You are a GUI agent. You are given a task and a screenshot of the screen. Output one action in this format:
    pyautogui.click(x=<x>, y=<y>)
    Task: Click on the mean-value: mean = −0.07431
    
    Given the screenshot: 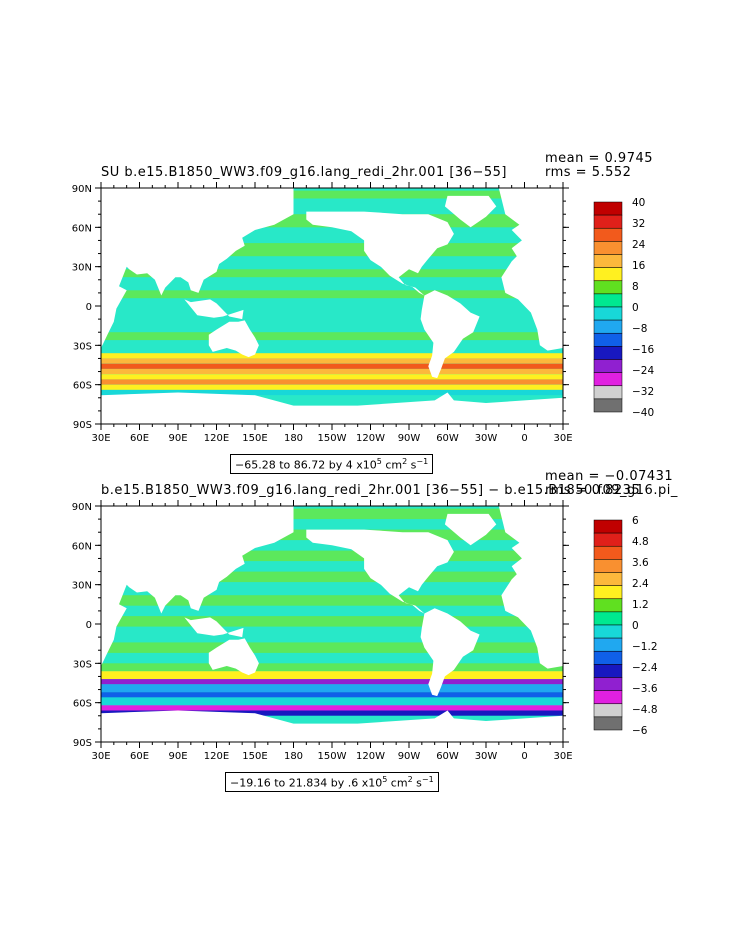 What is the action you would take?
    pyautogui.click(x=609, y=476)
    